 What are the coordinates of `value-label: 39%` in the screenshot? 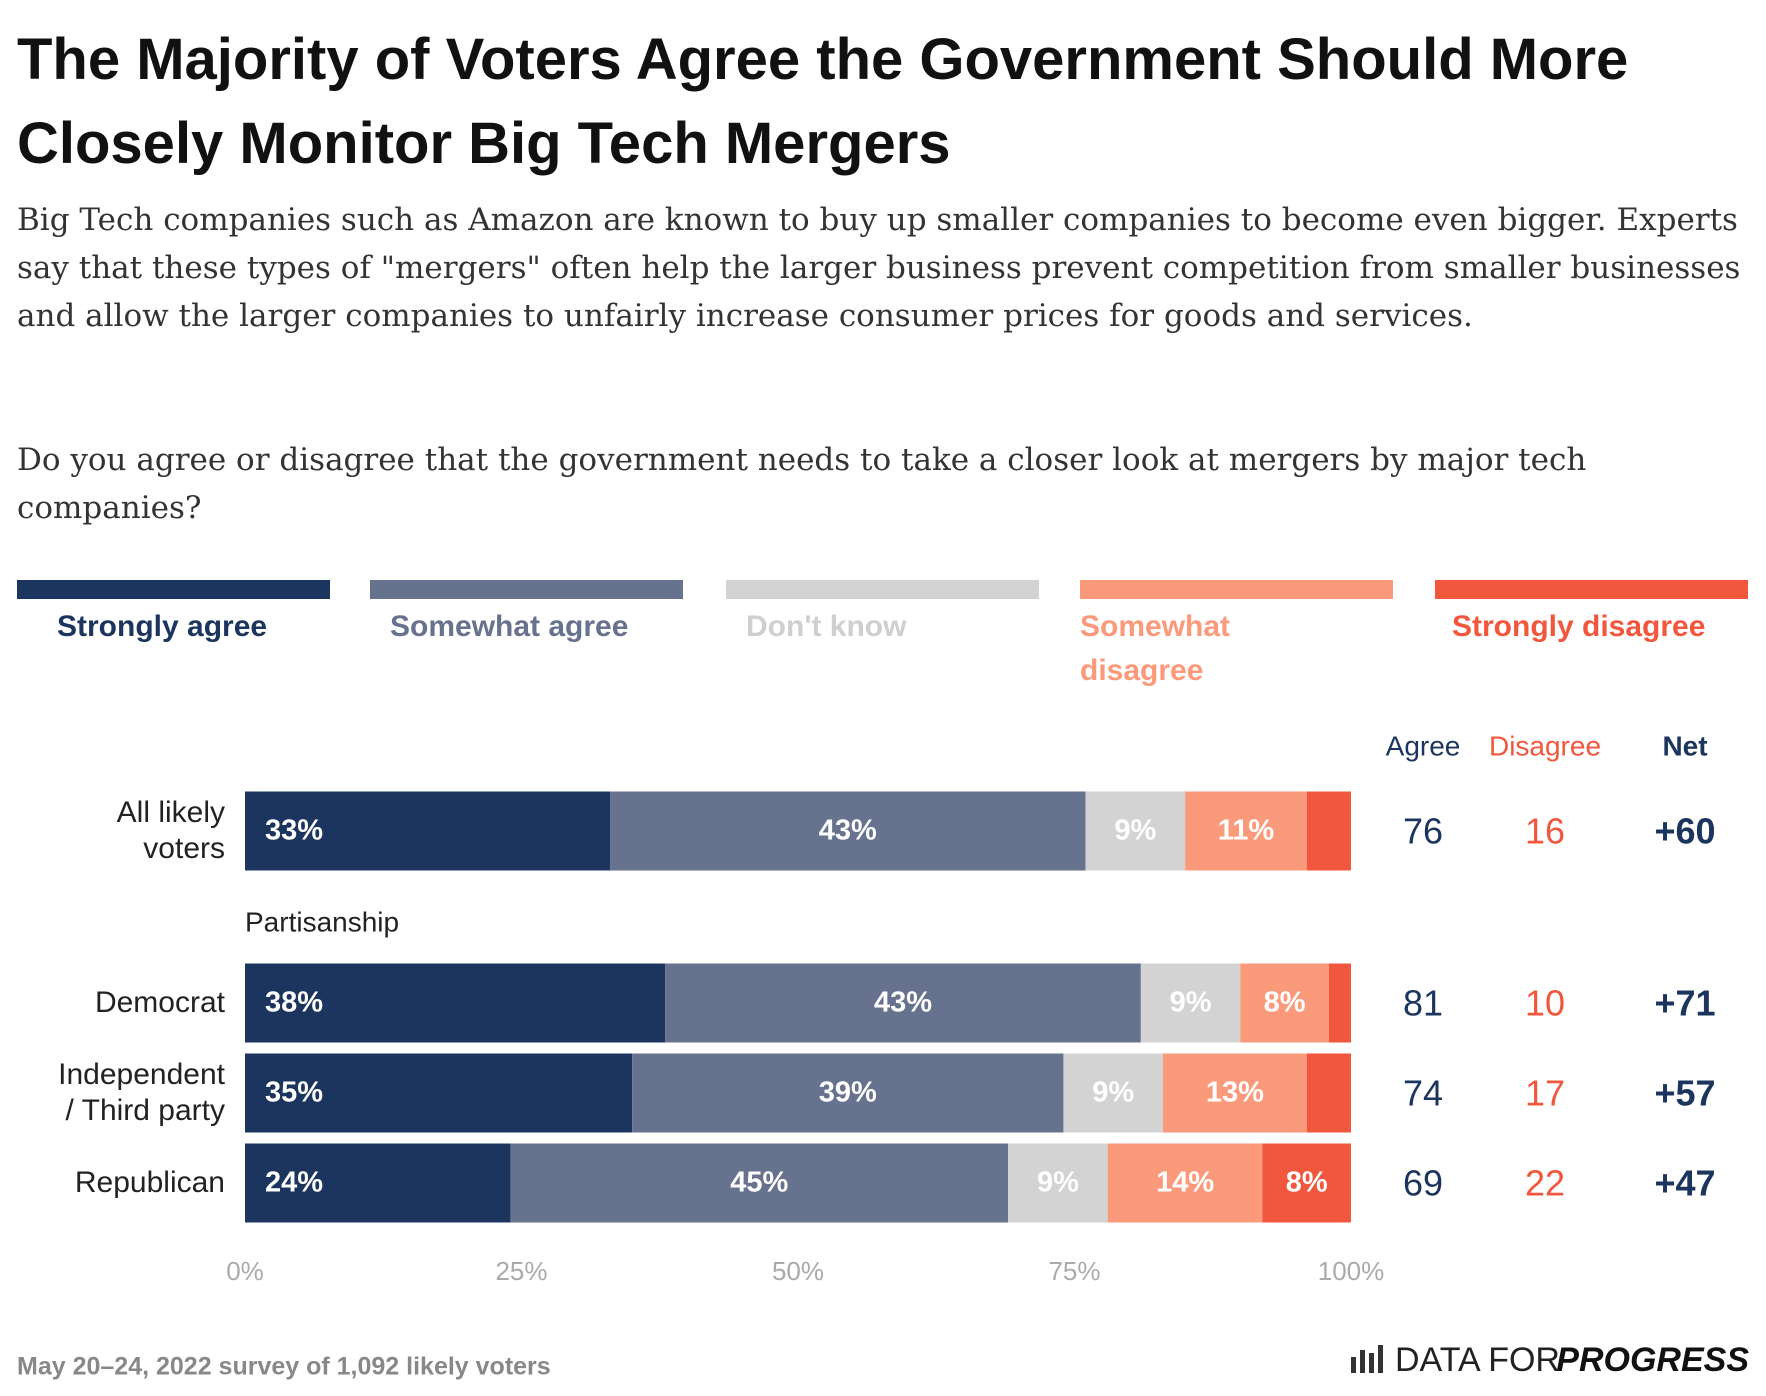 It's located at (848, 1093).